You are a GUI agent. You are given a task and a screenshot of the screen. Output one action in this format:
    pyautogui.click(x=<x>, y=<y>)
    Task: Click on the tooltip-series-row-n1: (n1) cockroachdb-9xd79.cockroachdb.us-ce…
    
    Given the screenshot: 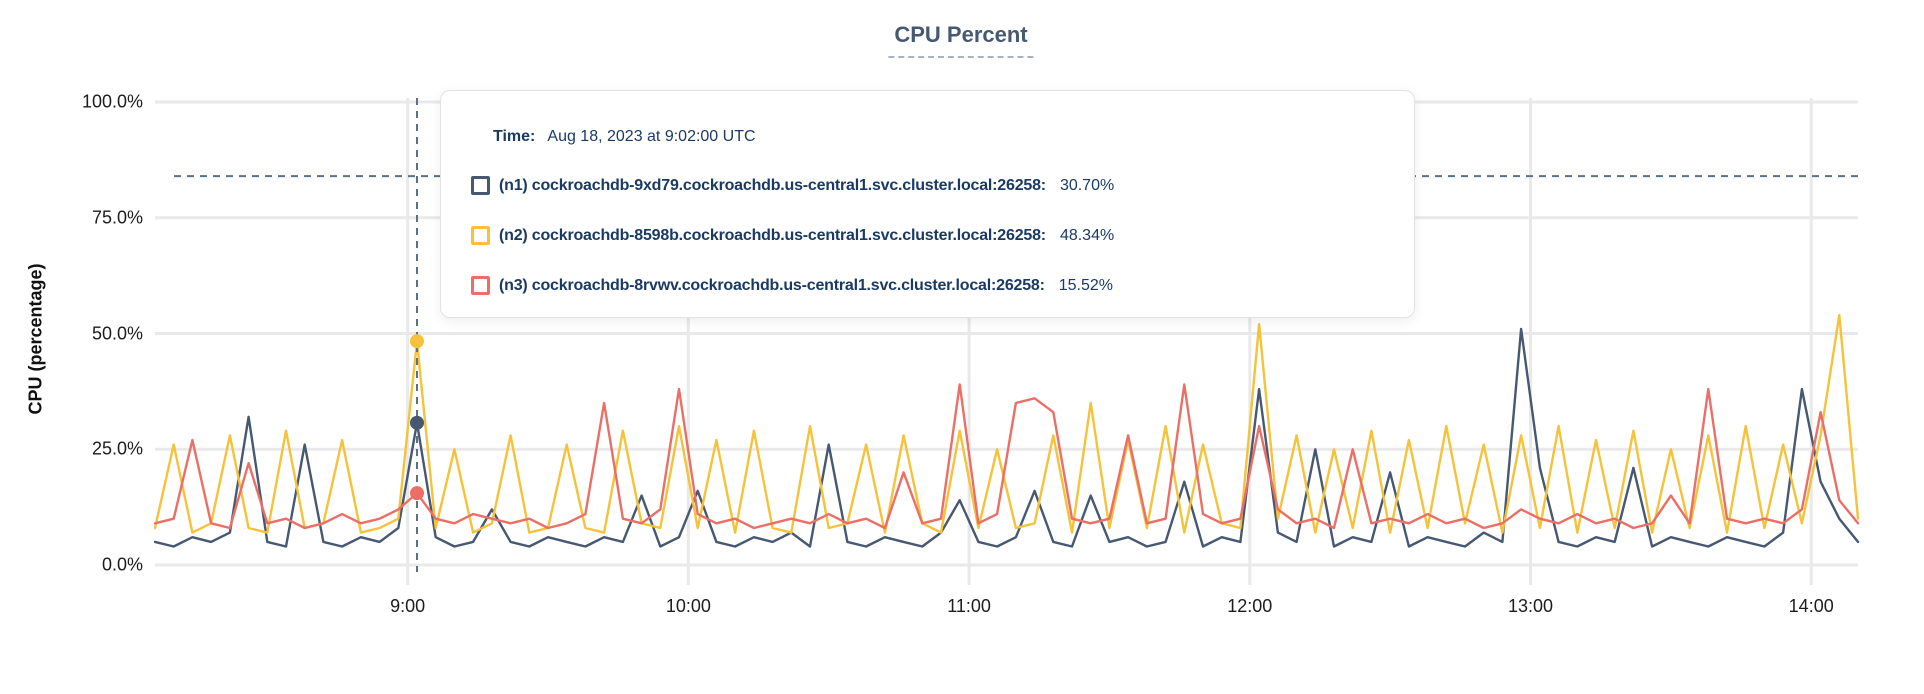 What is the action you would take?
    pyautogui.click(x=927, y=185)
    